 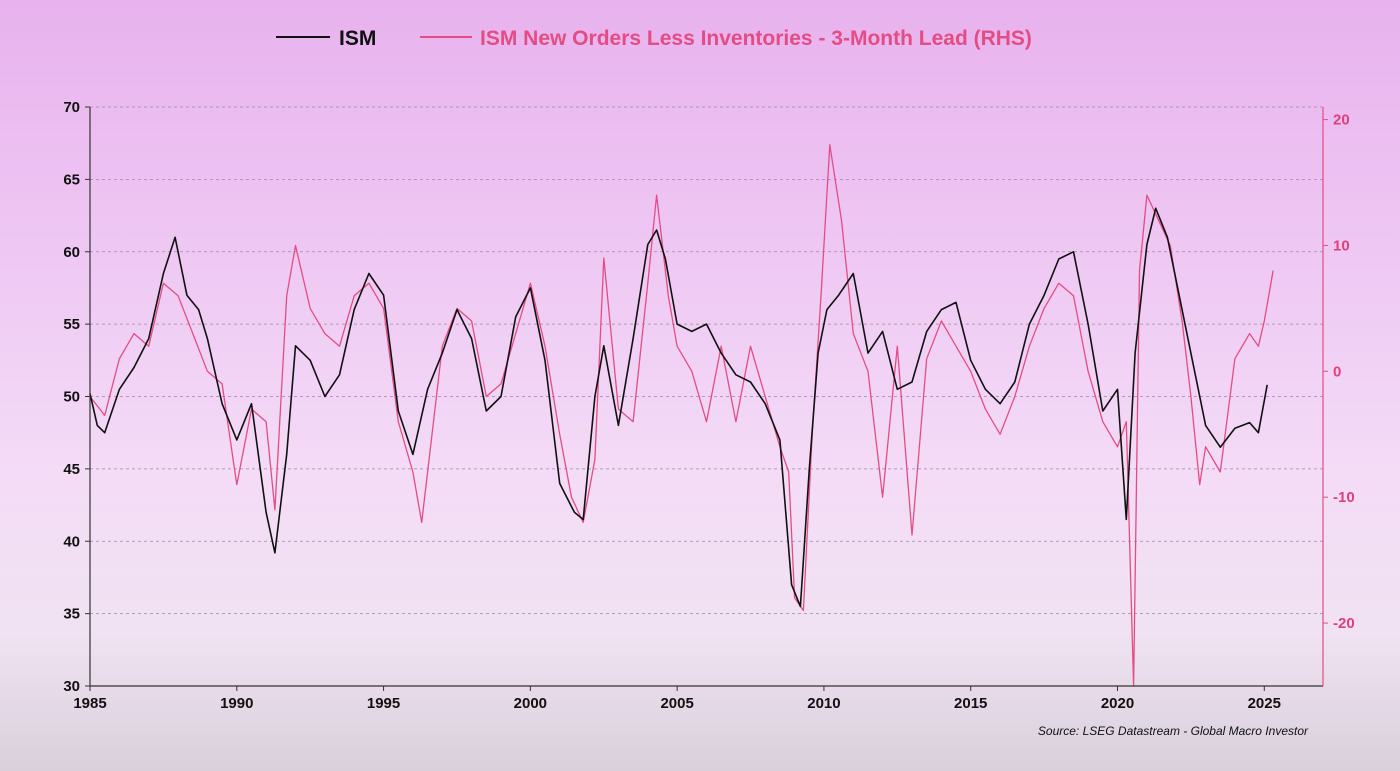 What do you see at coordinates (71, 397) in the screenshot?
I see `y-left-tick-label: 50` at bounding box center [71, 397].